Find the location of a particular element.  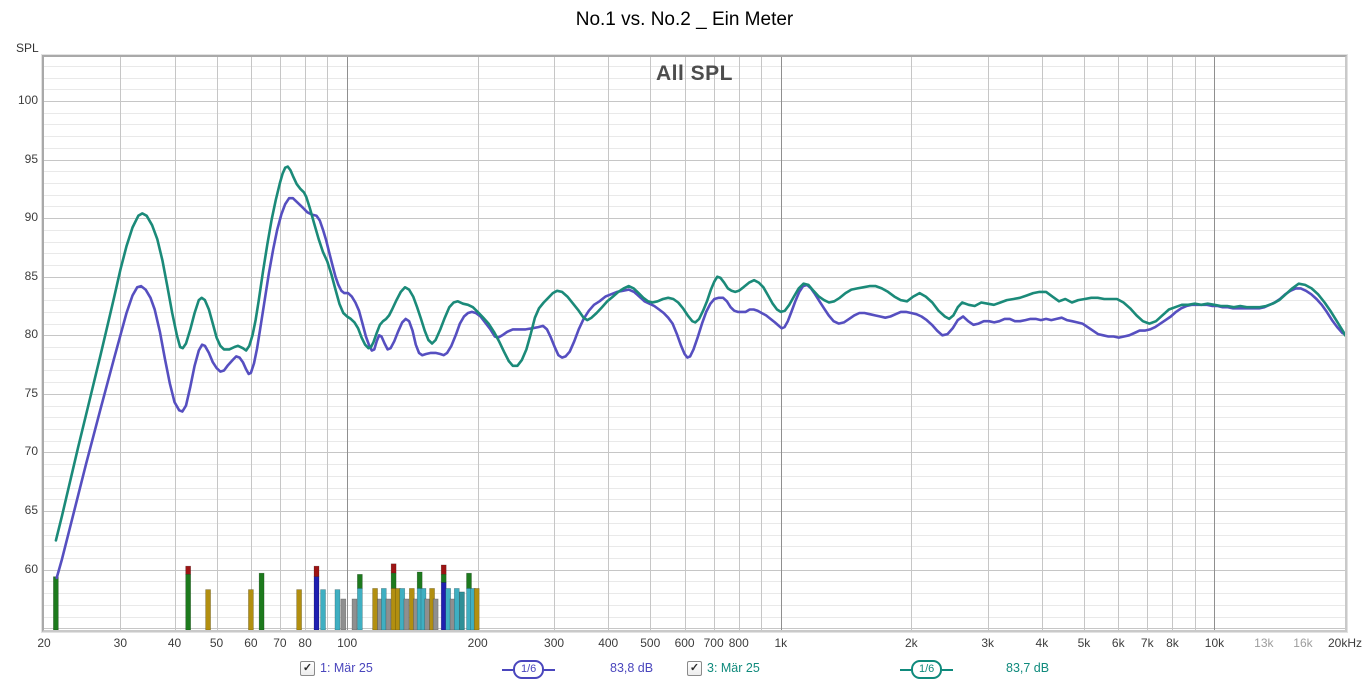

x-tick-label: 3k is located at coordinates (988, 643).